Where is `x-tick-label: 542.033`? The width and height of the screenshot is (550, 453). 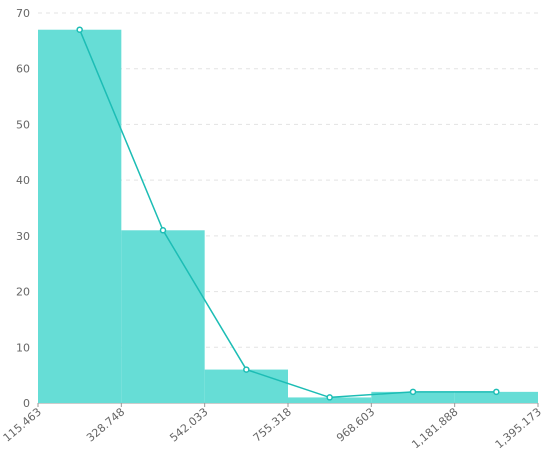 x-tick-label: 542.033 is located at coordinates (188, 424).